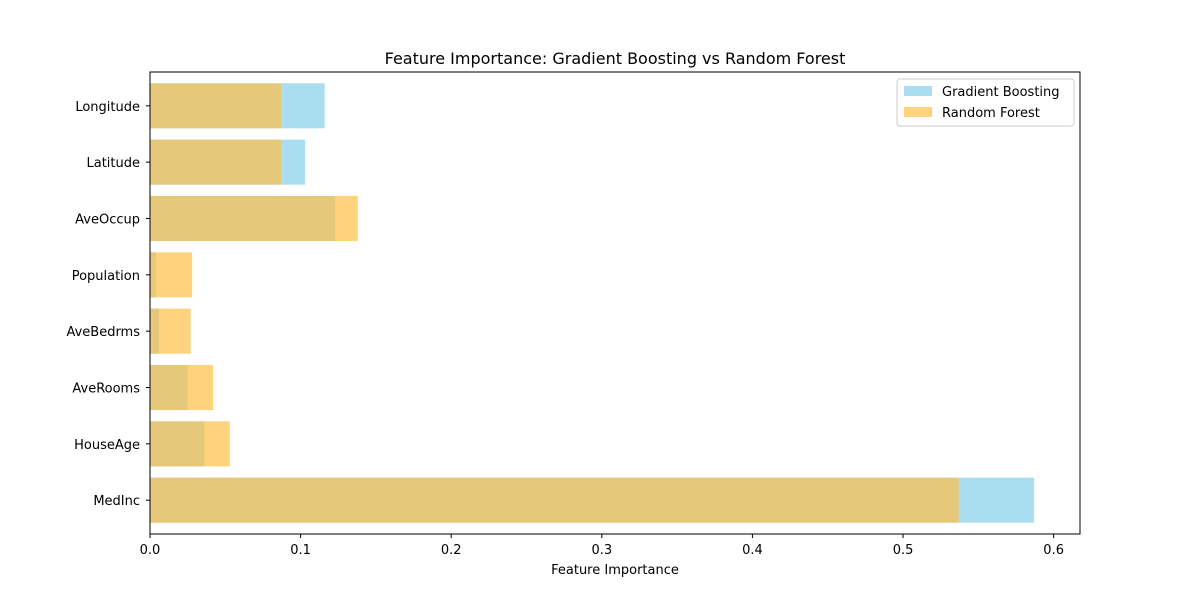 Image resolution: width=1200 pixels, height=600 pixels. Describe the element at coordinates (918, 112) in the screenshot. I see `legend-swatch-random-forest` at that location.